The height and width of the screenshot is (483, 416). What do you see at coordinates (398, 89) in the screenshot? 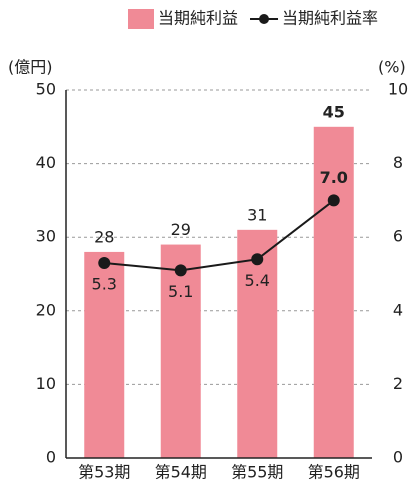
I see `y2-tick-label: 10` at bounding box center [398, 89].